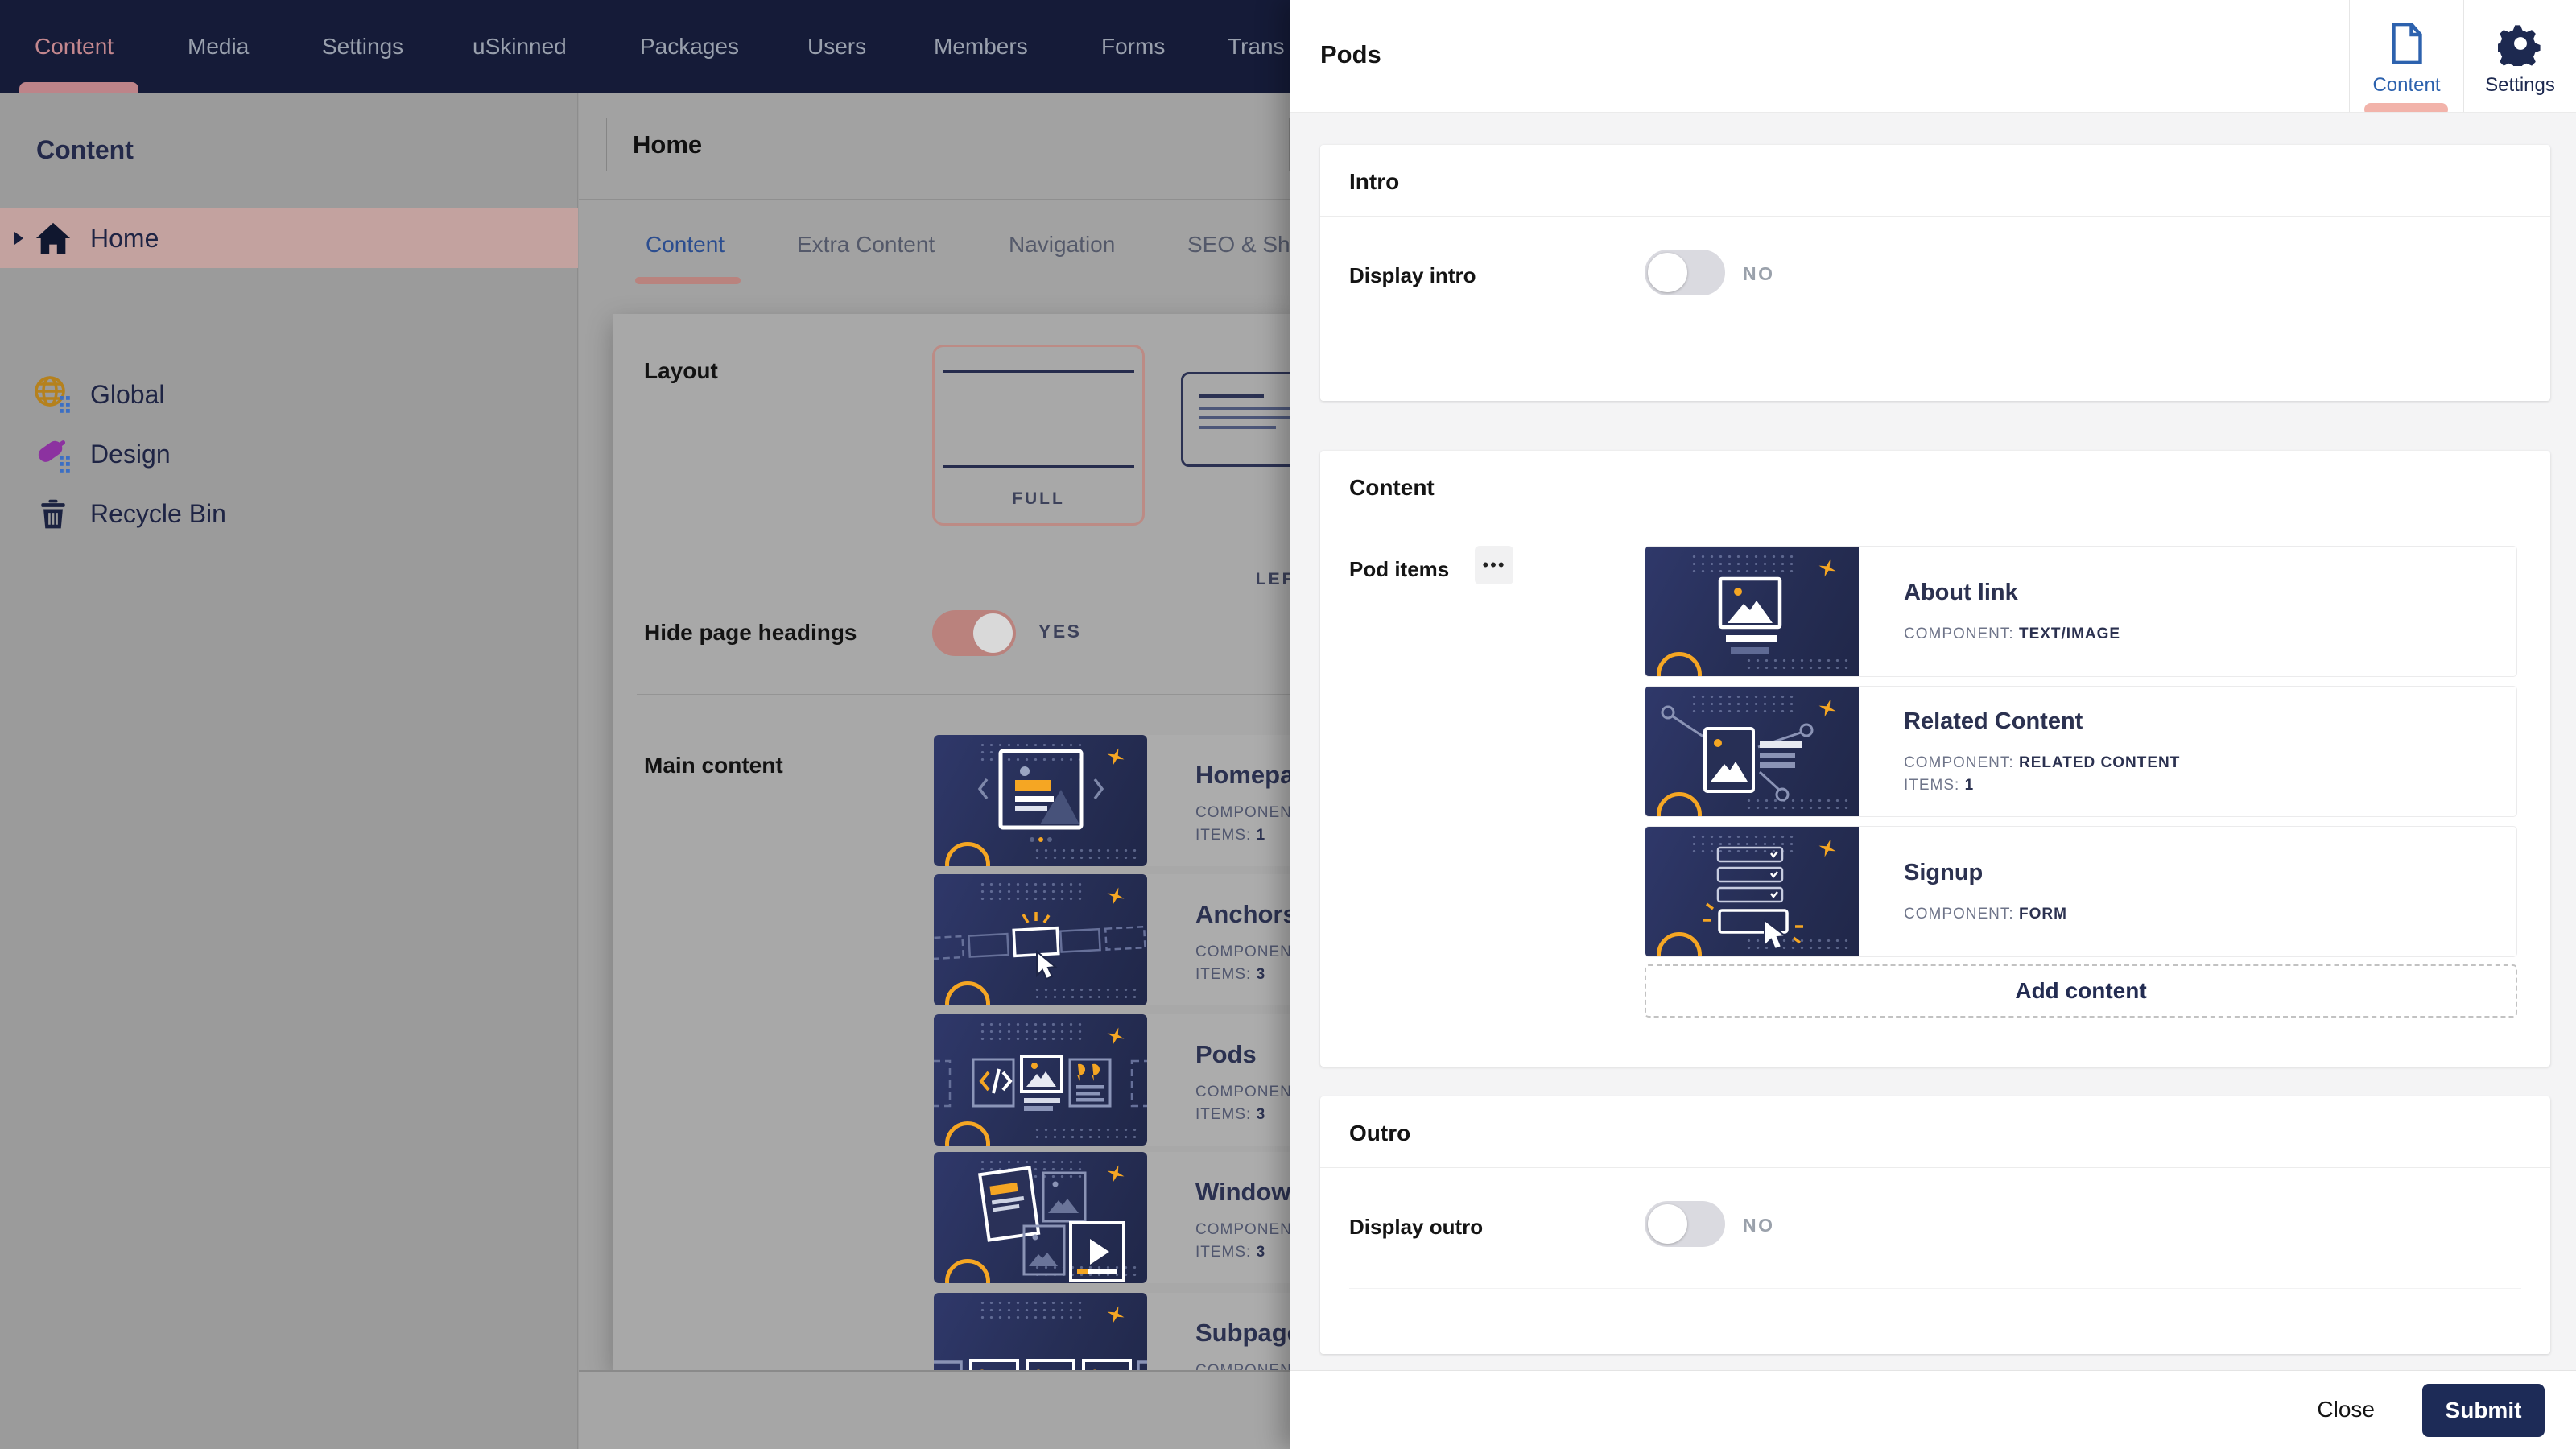 The width and height of the screenshot is (2576, 1449). Describe the element at coordinates (934, 1409) in the screenshot. I see `editor-footer-bar` at that location.